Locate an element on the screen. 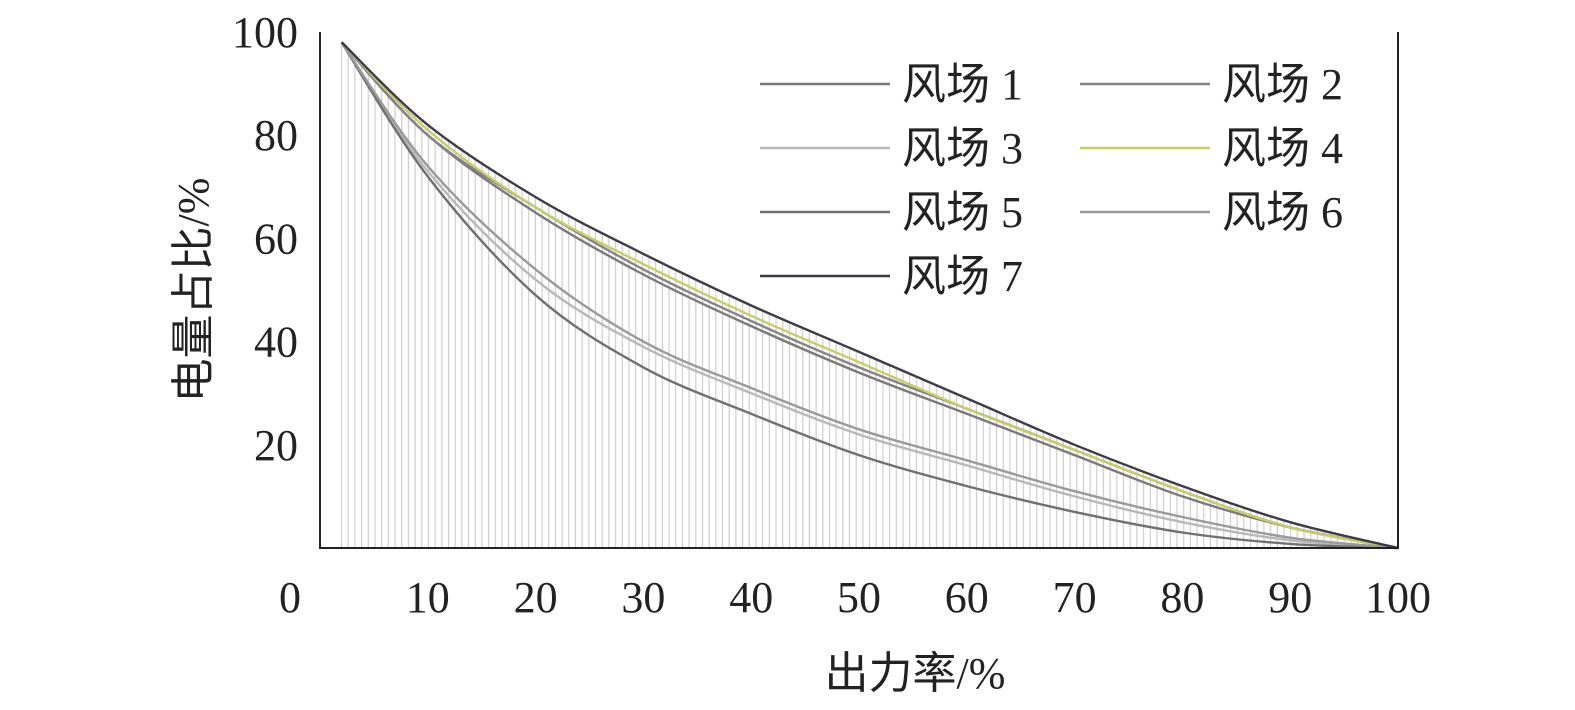  legend-label-1: 风场 1 is located at coordinates (962, 84).